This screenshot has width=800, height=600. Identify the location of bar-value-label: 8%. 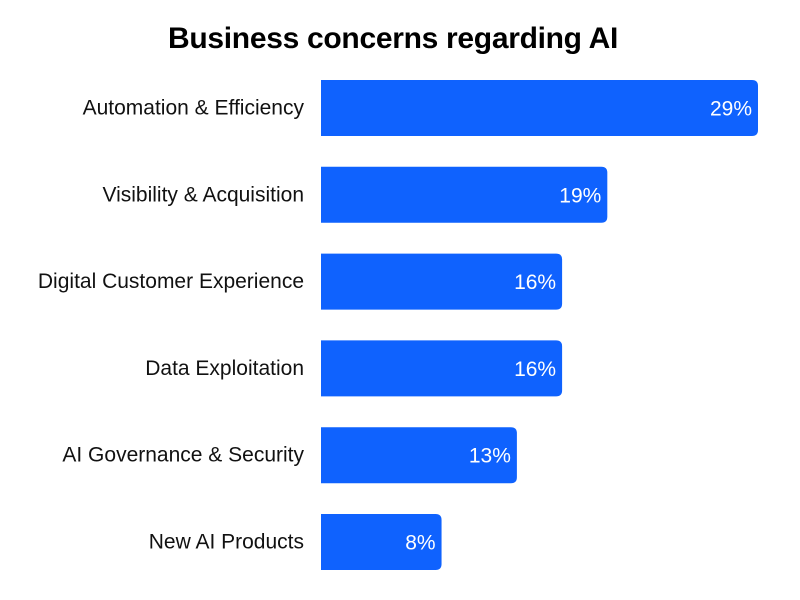
(420, 543).